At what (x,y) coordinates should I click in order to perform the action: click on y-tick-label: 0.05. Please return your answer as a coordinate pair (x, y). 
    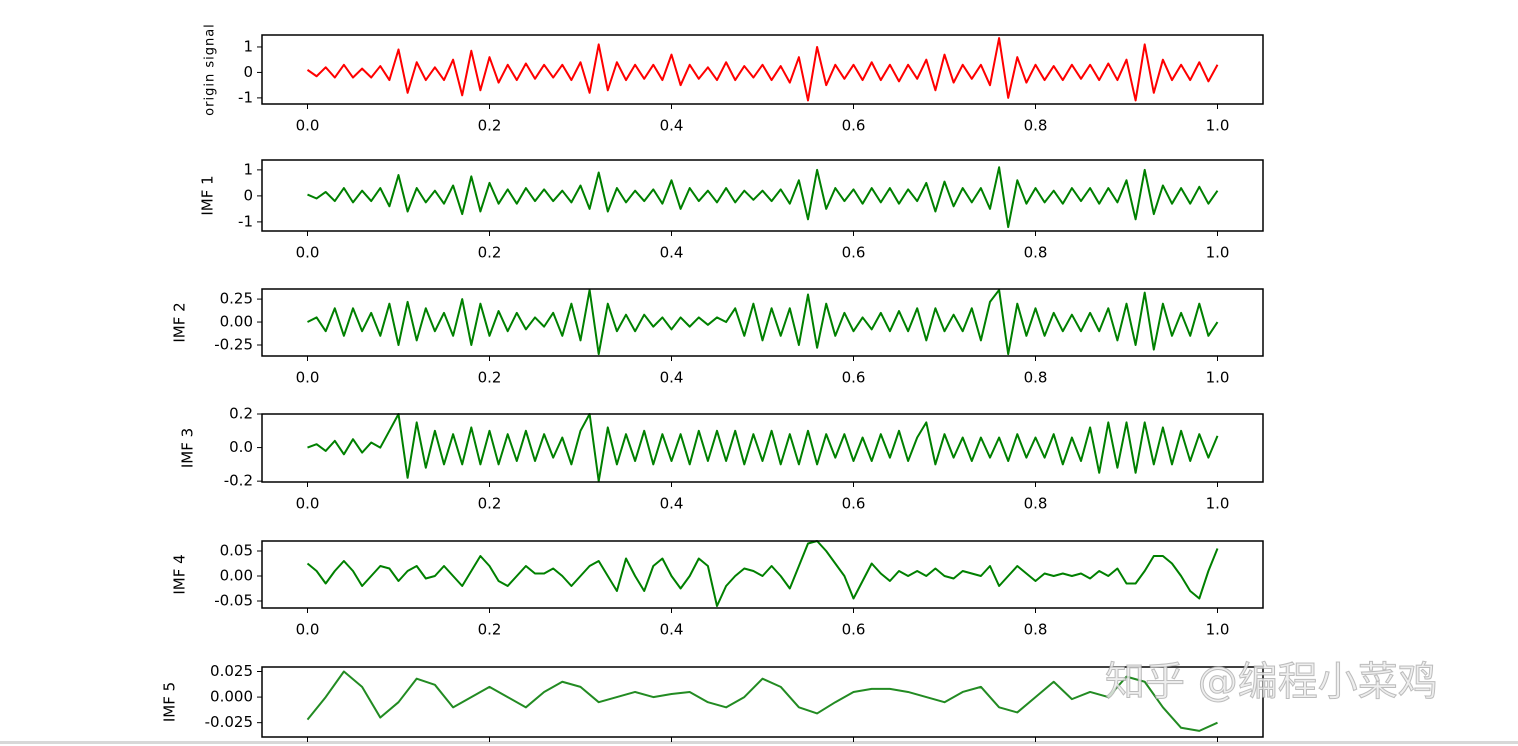
    Looking at the image, I should click on (236, 551).